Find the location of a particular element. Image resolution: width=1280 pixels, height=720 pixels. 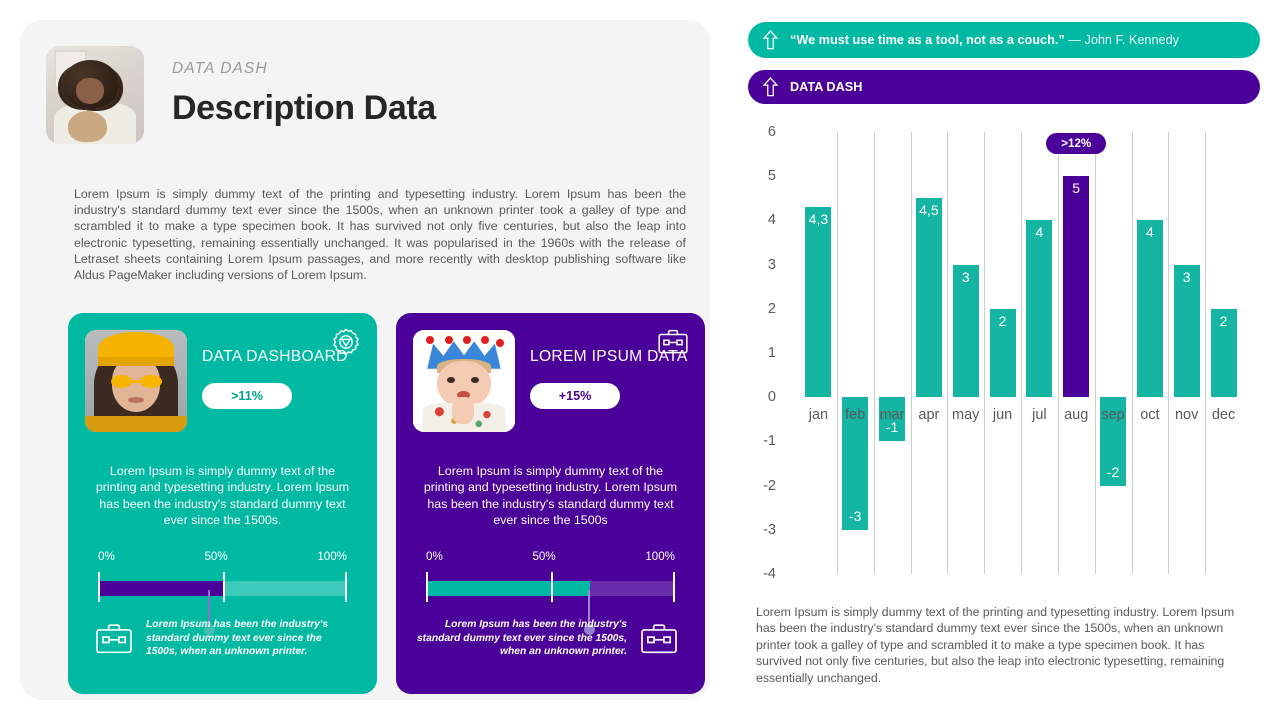

progress-scale: 0% 50% 100% is located at coordinates (550, 556).